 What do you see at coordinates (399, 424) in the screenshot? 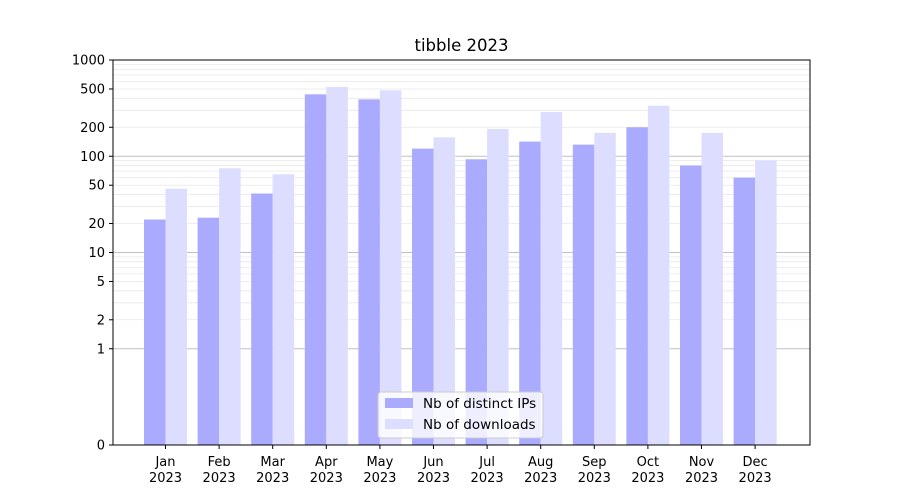
I see `legend-swatch-downloads` at bounding box center [399, 424].